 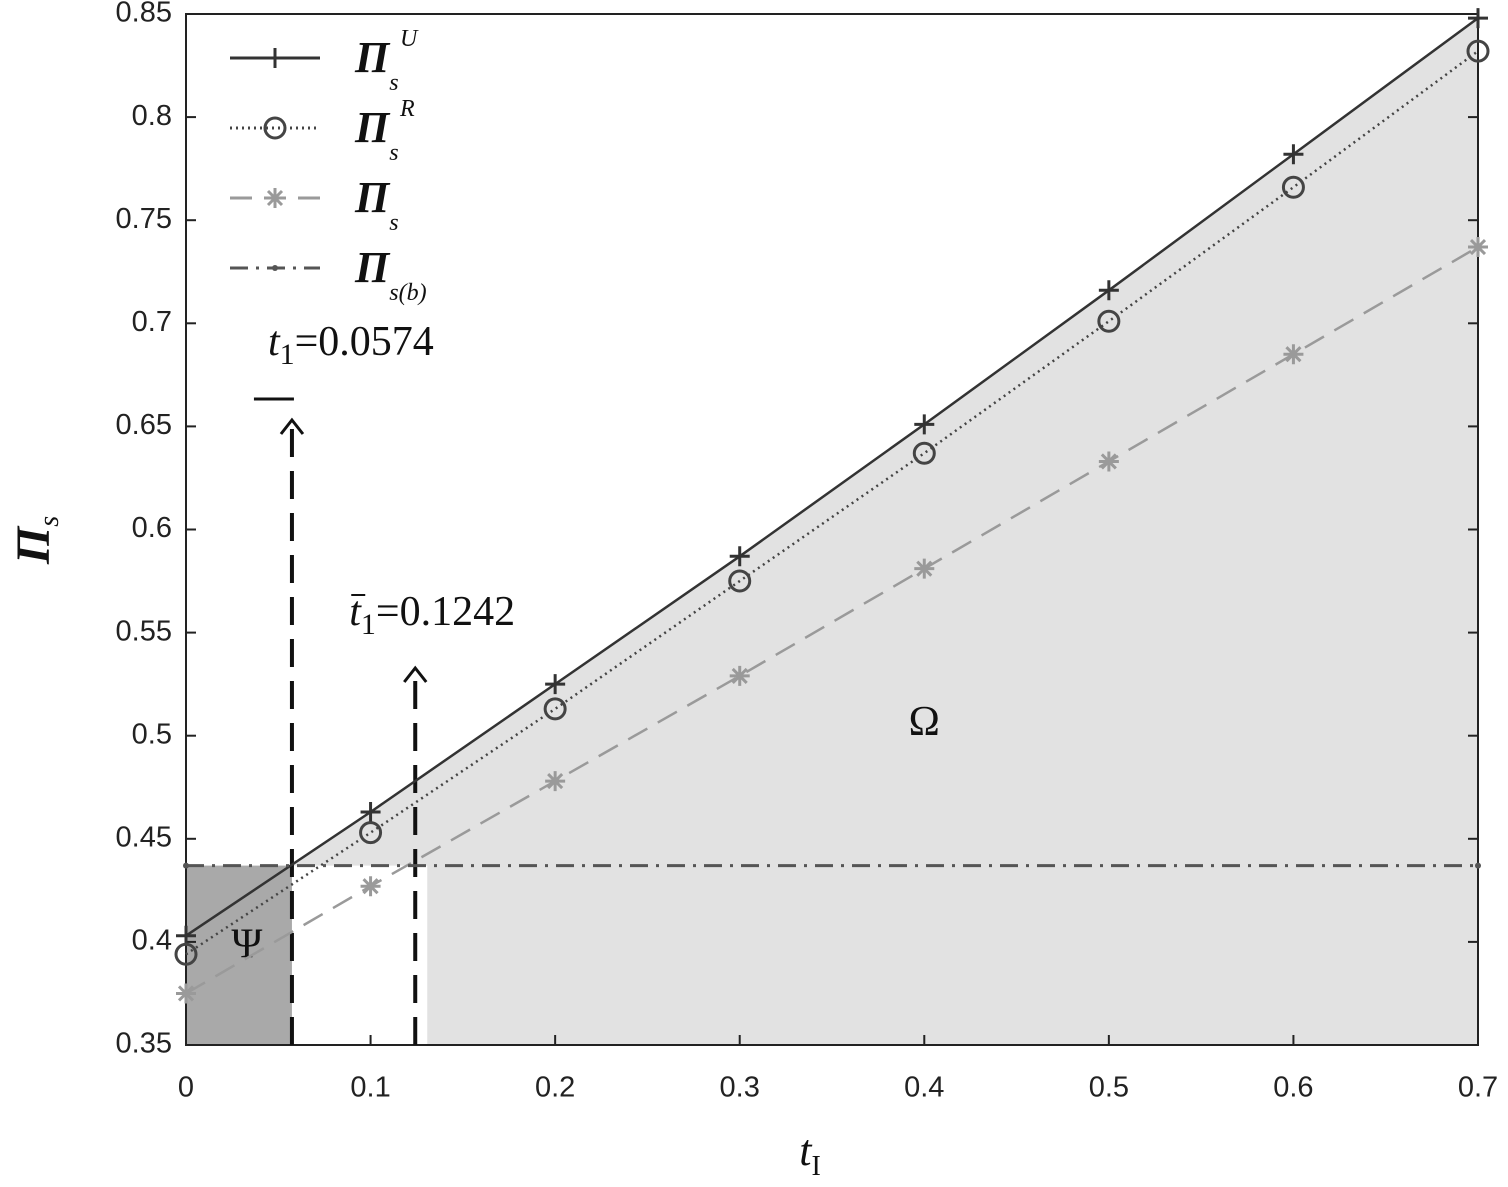 I want to click on y-tick-label: 0.85, so click(x=144, y=14).